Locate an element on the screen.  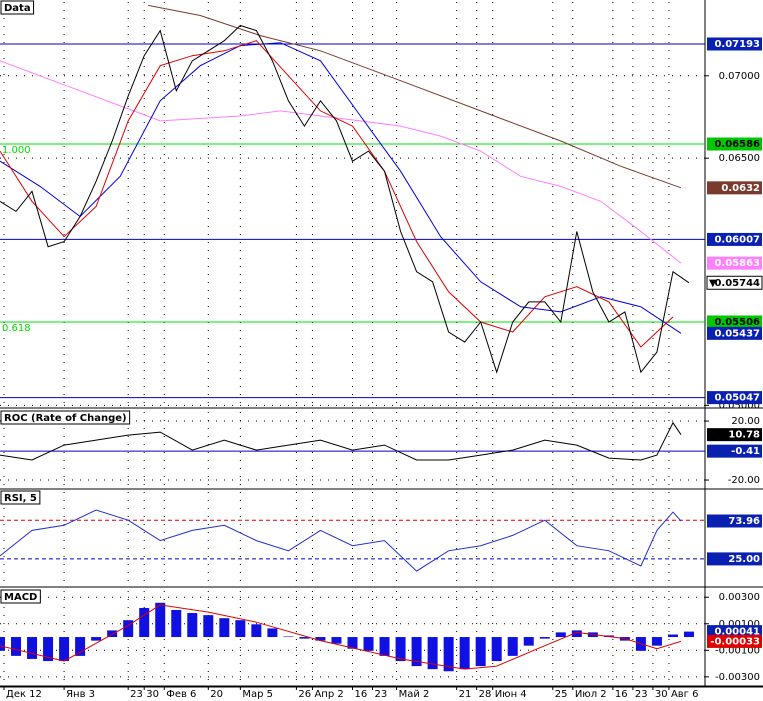
value-label: 25.00 is located at coordinates (744, 559).